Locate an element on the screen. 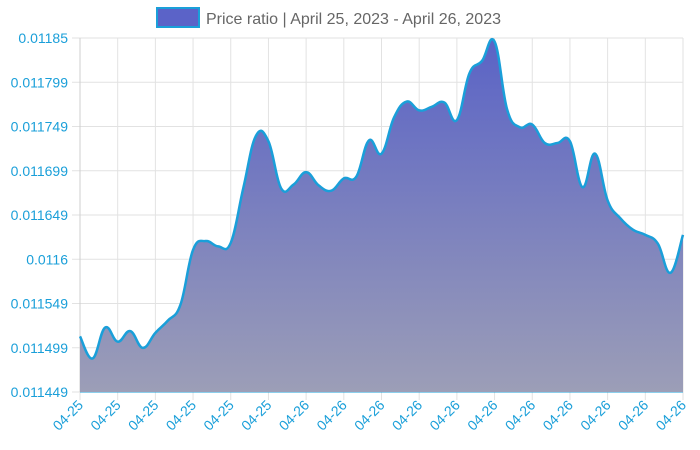  y-tick-label: 0.011799 is located at coordinates (40, 82).